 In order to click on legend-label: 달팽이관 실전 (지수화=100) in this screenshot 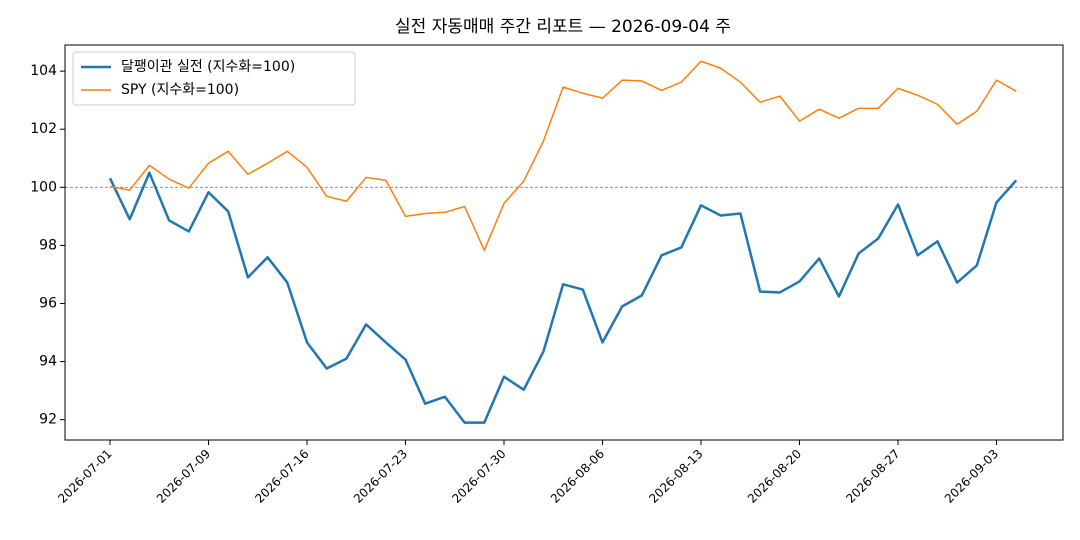, I will do `click(208, 67)`.